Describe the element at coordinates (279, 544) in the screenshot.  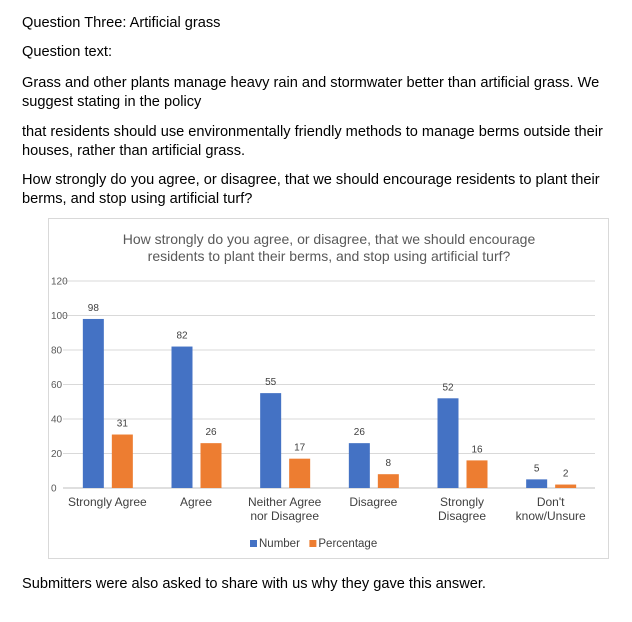
I see `legend-label-number: Number` at that location.